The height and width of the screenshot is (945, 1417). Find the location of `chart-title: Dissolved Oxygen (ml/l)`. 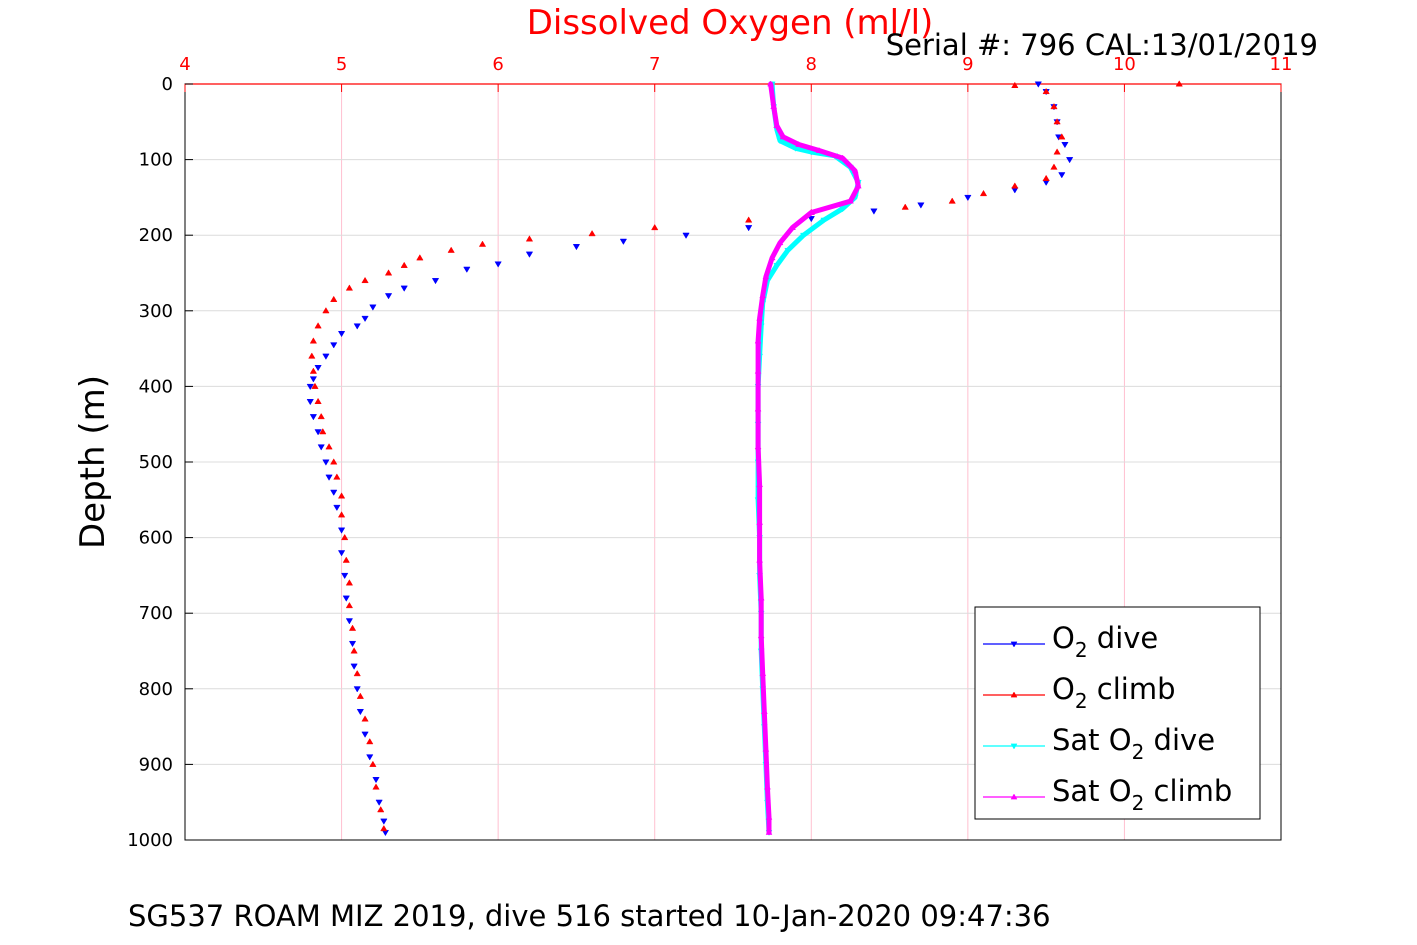

chart-title: Dissolved Oxygen (ml/l) is located at coordinates (730, 23).